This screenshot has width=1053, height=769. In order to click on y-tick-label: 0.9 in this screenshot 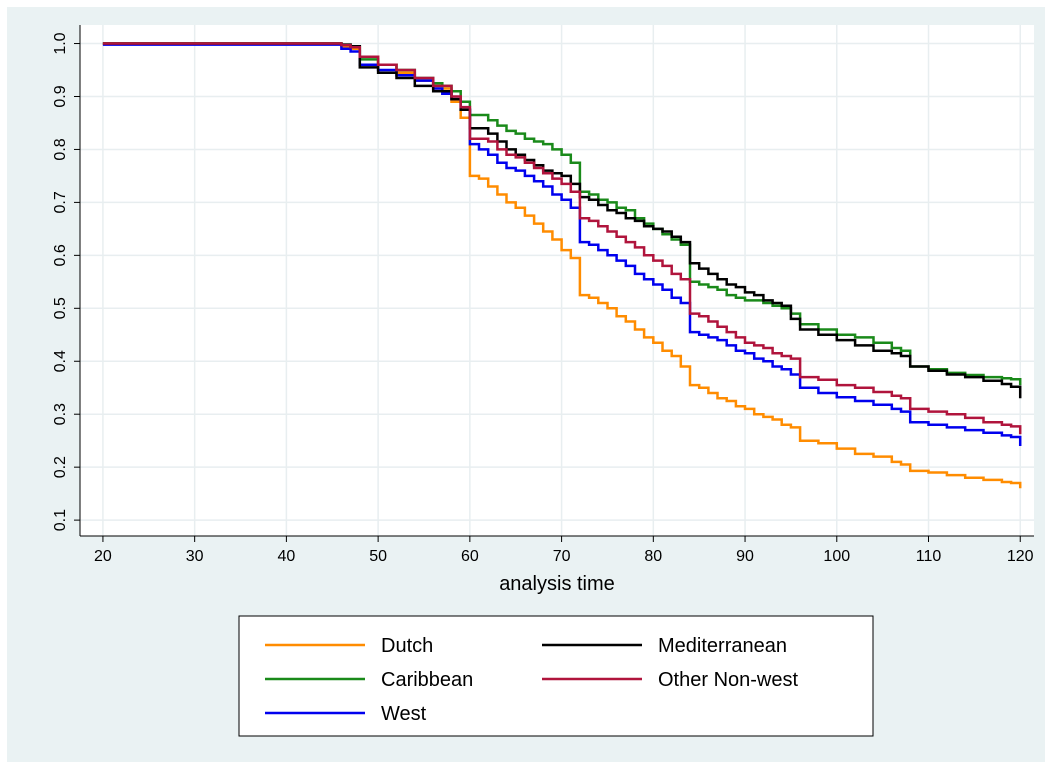, I will do `click(60, 96)`.